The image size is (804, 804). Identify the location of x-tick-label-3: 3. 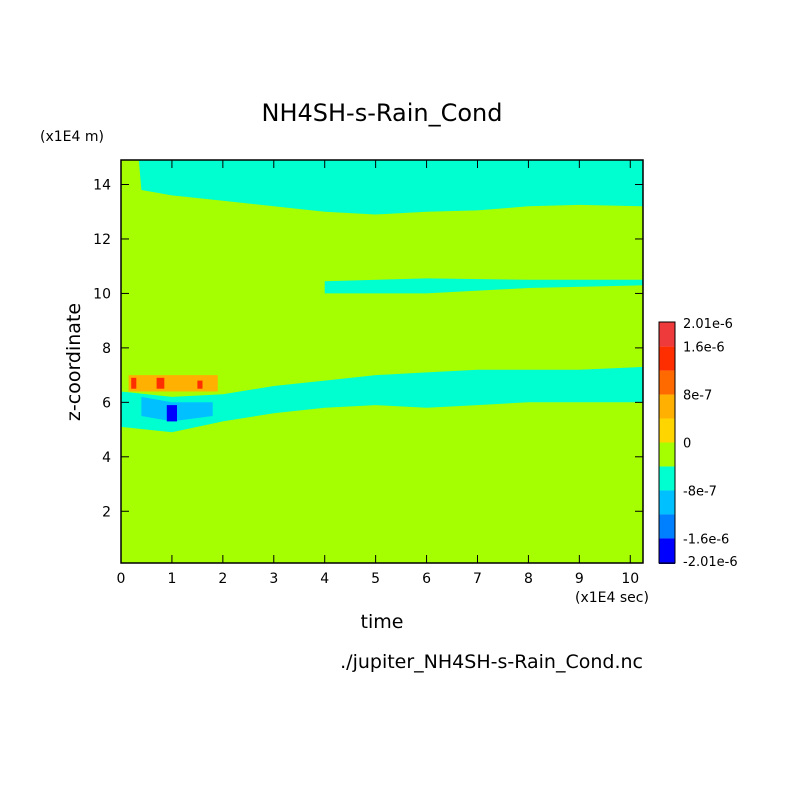
(273, 579).